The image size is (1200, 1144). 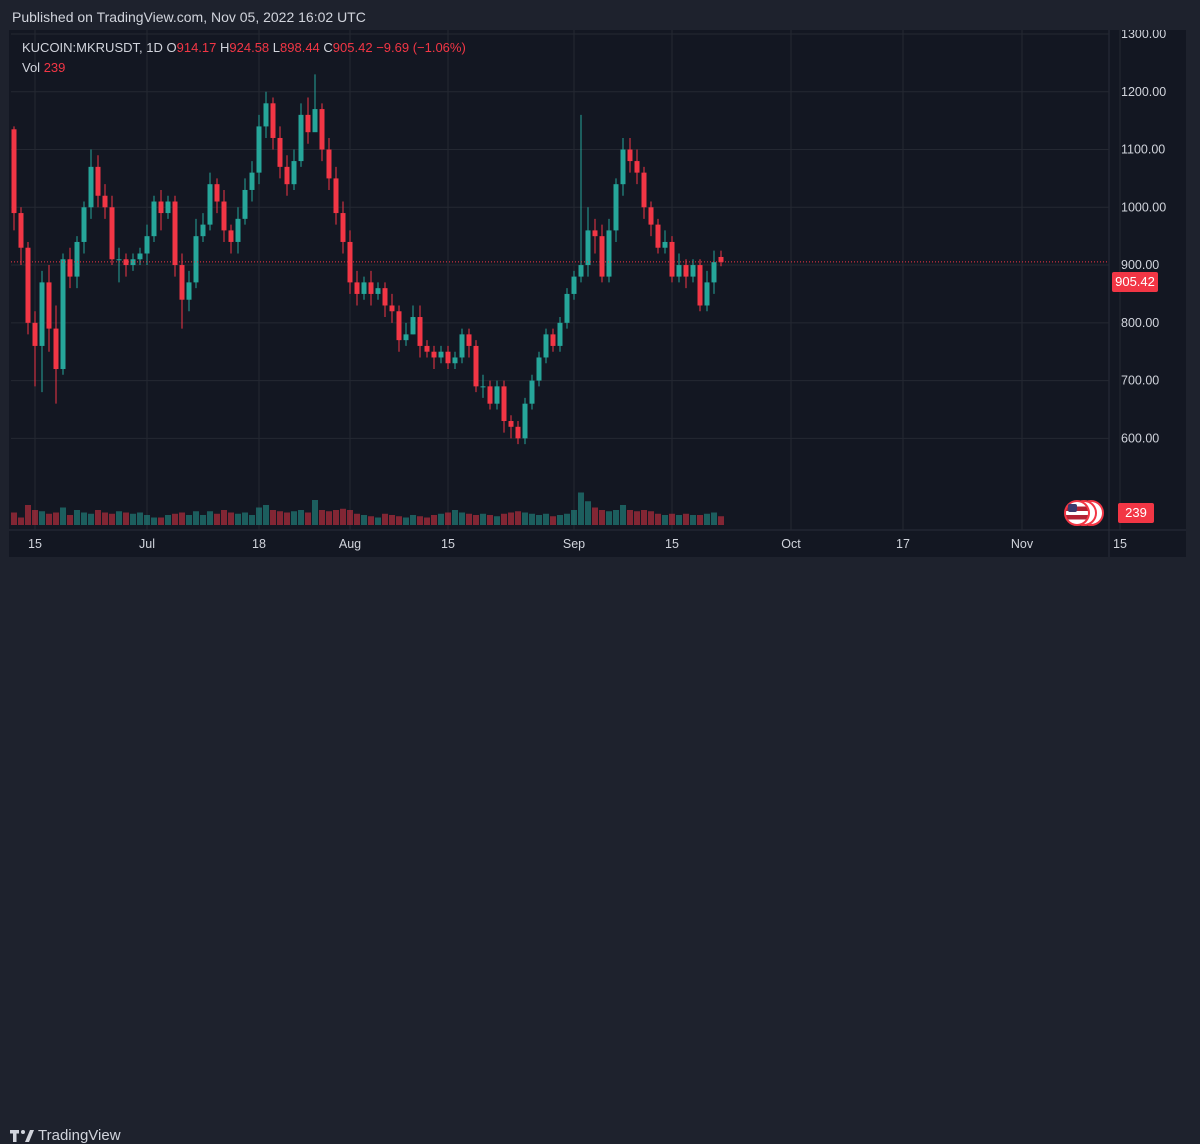 I want to click on tradingview-logo-icon, so click(x=22, y=1135).